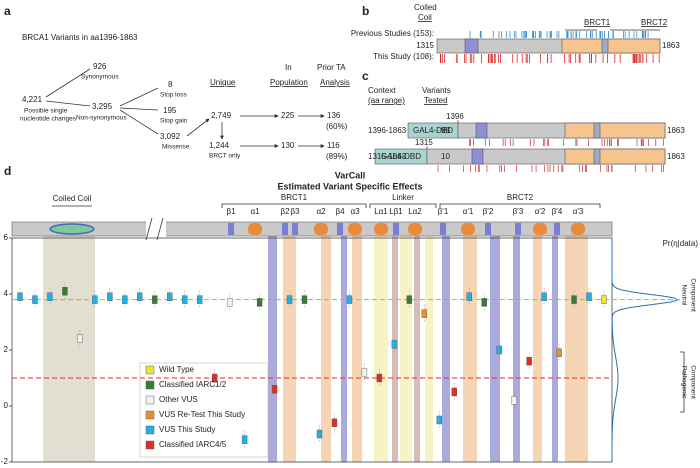  Describe the element at coordinates (177, 369) in the screenshot. I see `legend-label: Wild Type` at that location.